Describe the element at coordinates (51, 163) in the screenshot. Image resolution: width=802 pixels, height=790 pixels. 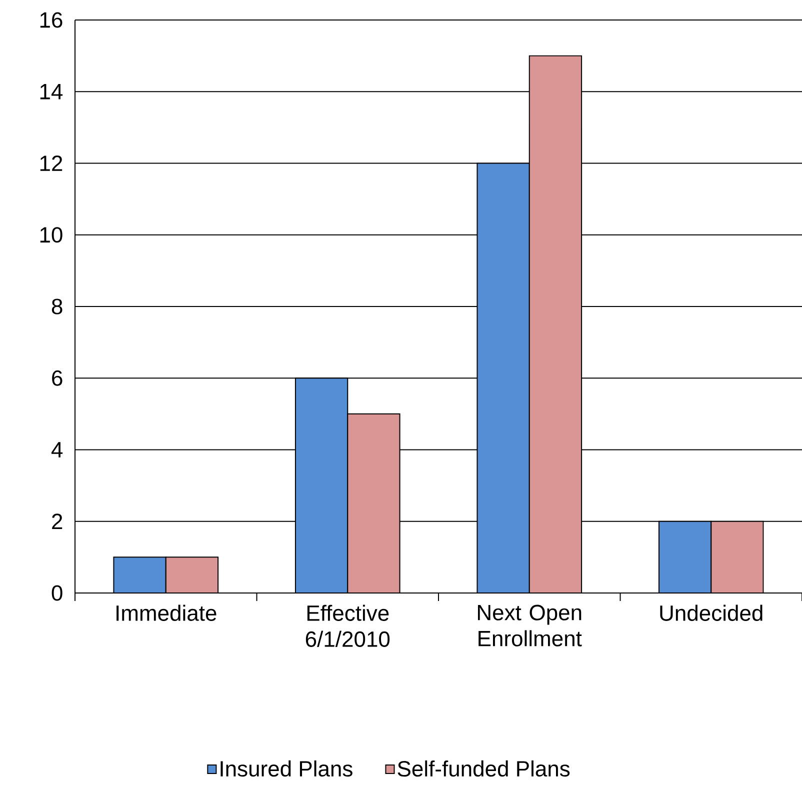
I see `y-tick-label: 12` at that location.